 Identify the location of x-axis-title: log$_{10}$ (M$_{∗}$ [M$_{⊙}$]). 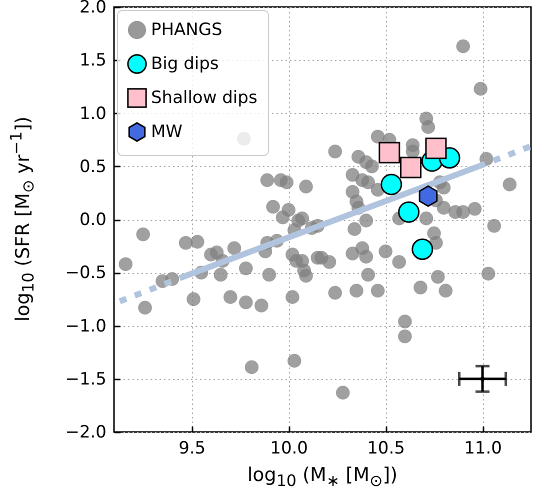
(322, 477).